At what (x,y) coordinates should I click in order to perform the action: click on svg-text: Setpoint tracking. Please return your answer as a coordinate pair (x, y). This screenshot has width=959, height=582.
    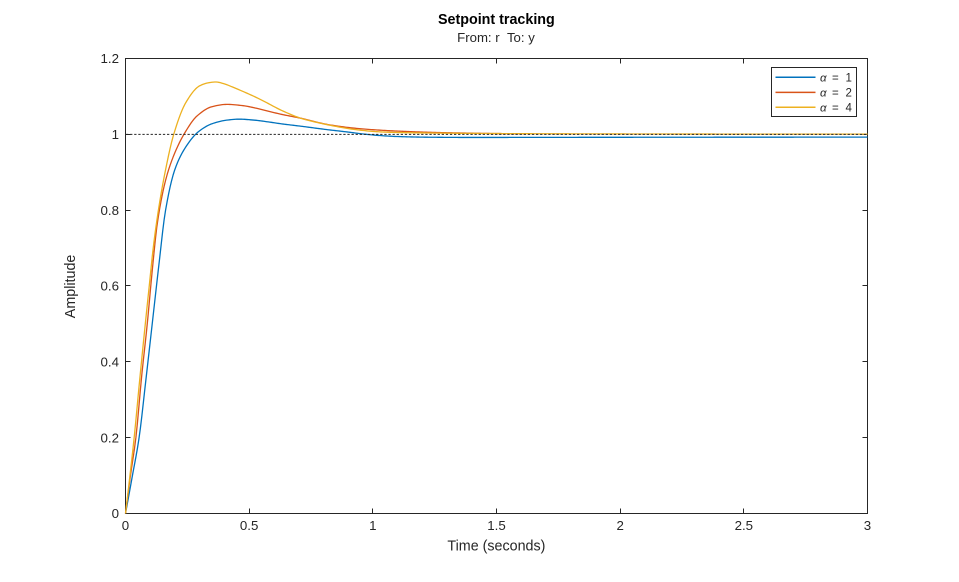
    Looking at the image, I should click on (496, 20).